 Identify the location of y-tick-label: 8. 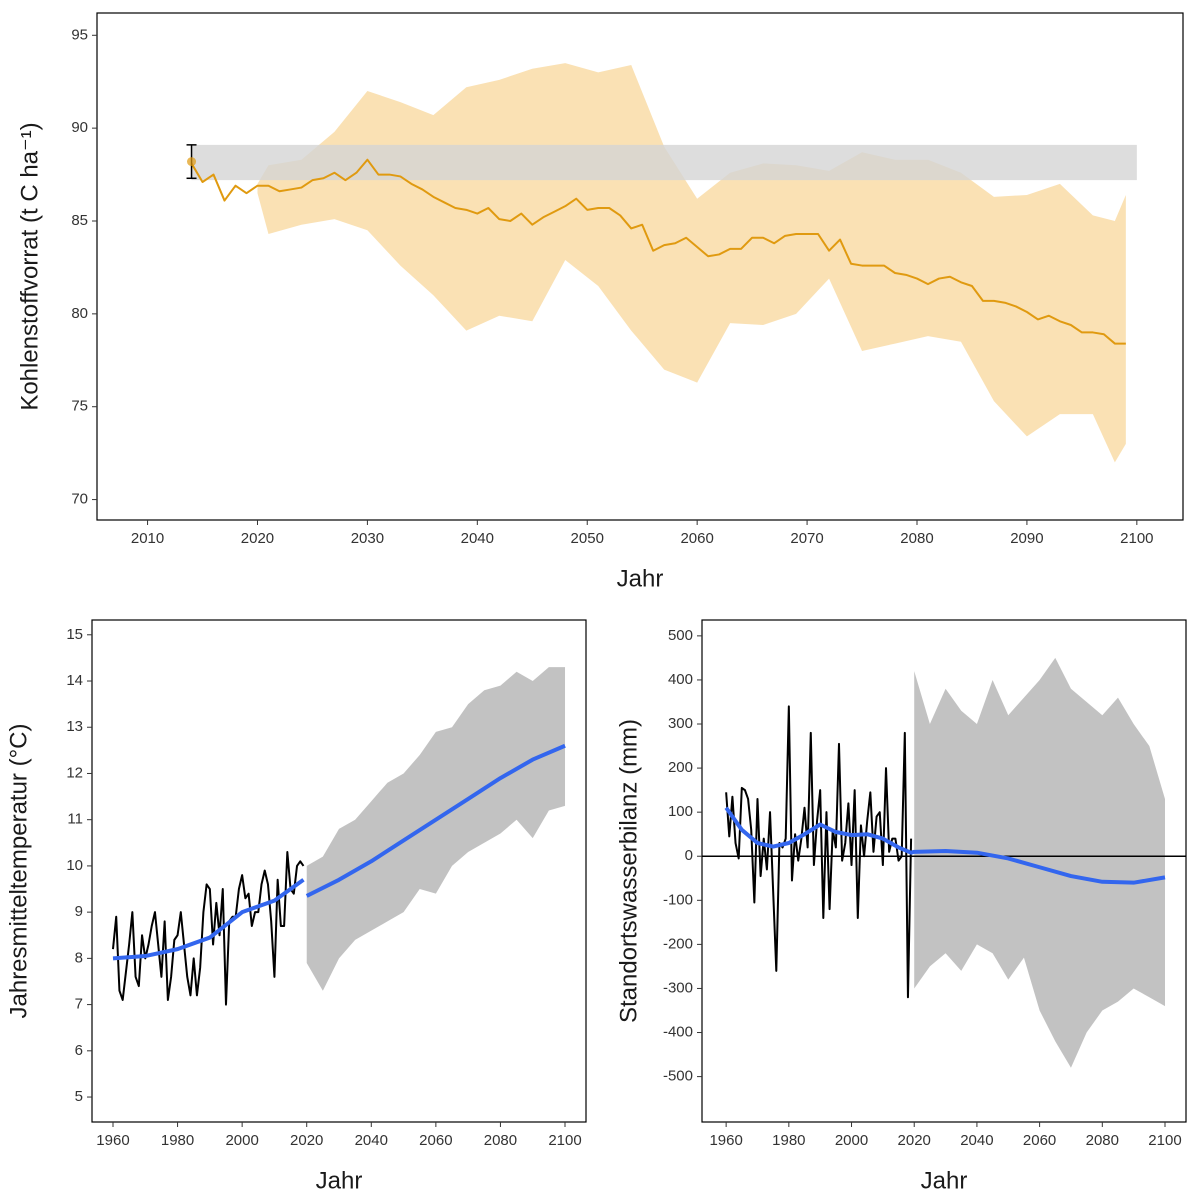
(79, 957).